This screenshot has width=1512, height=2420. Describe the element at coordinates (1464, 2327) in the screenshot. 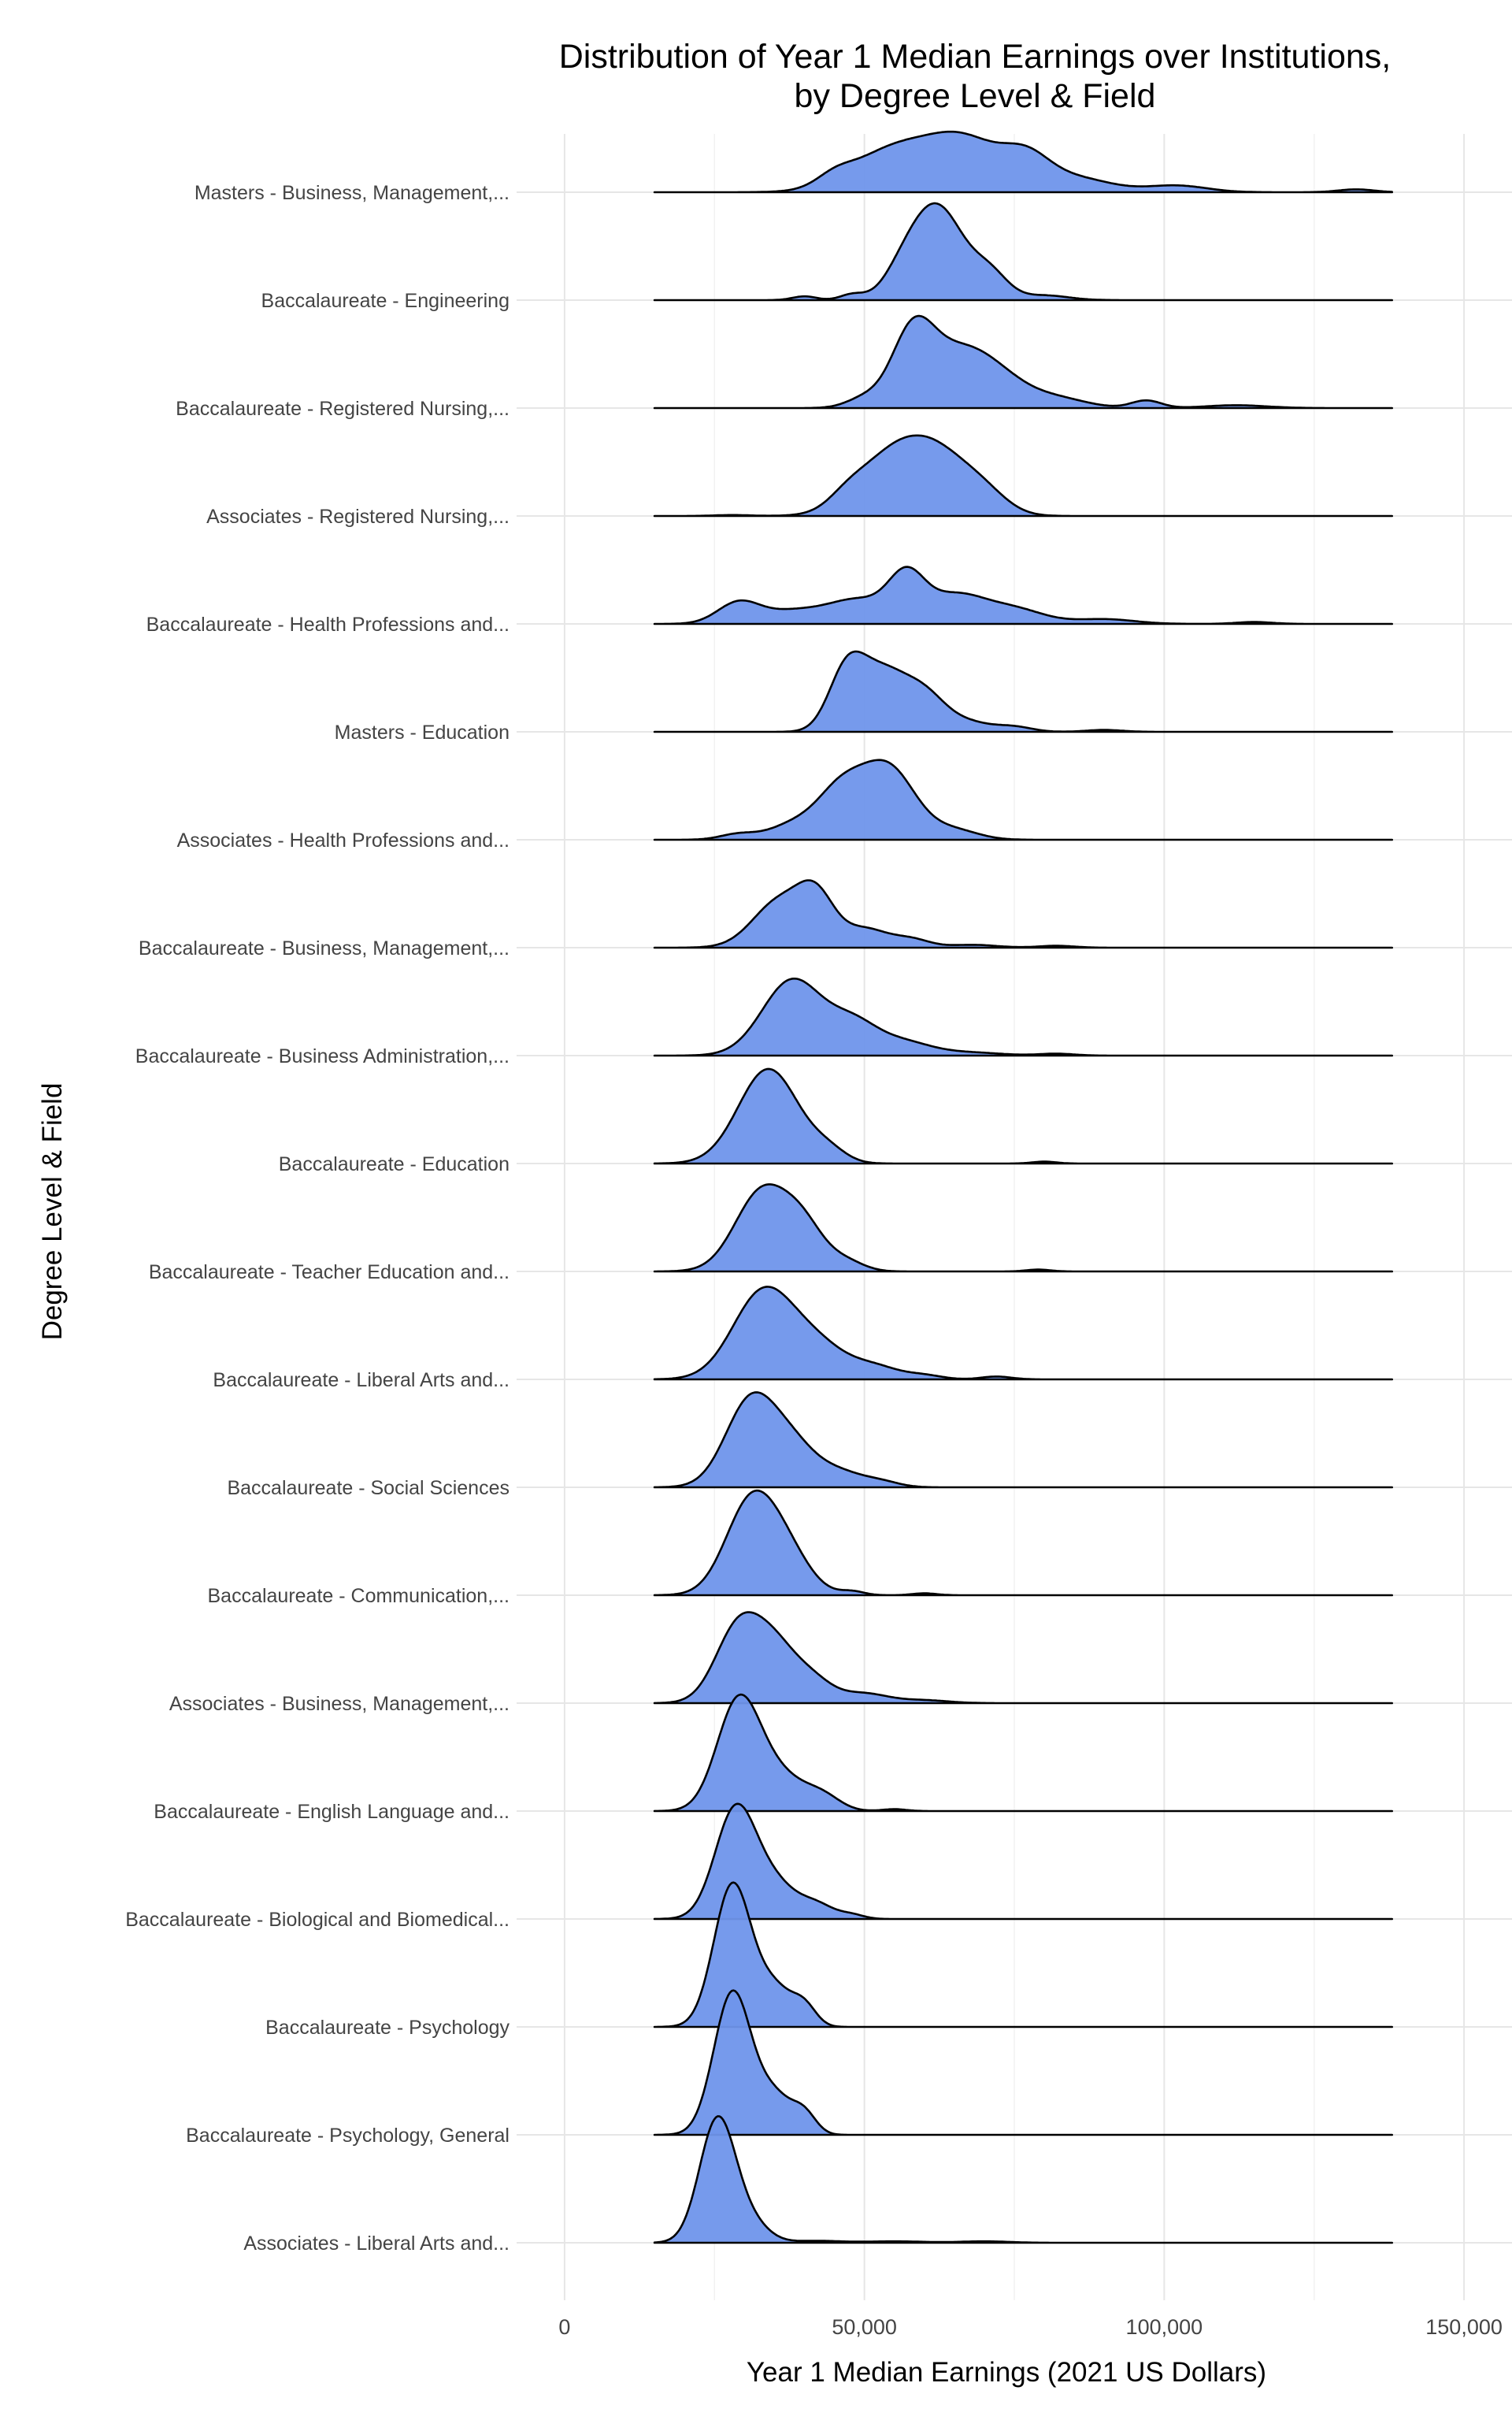

I see `x-tick-label: 150,000` at that location.